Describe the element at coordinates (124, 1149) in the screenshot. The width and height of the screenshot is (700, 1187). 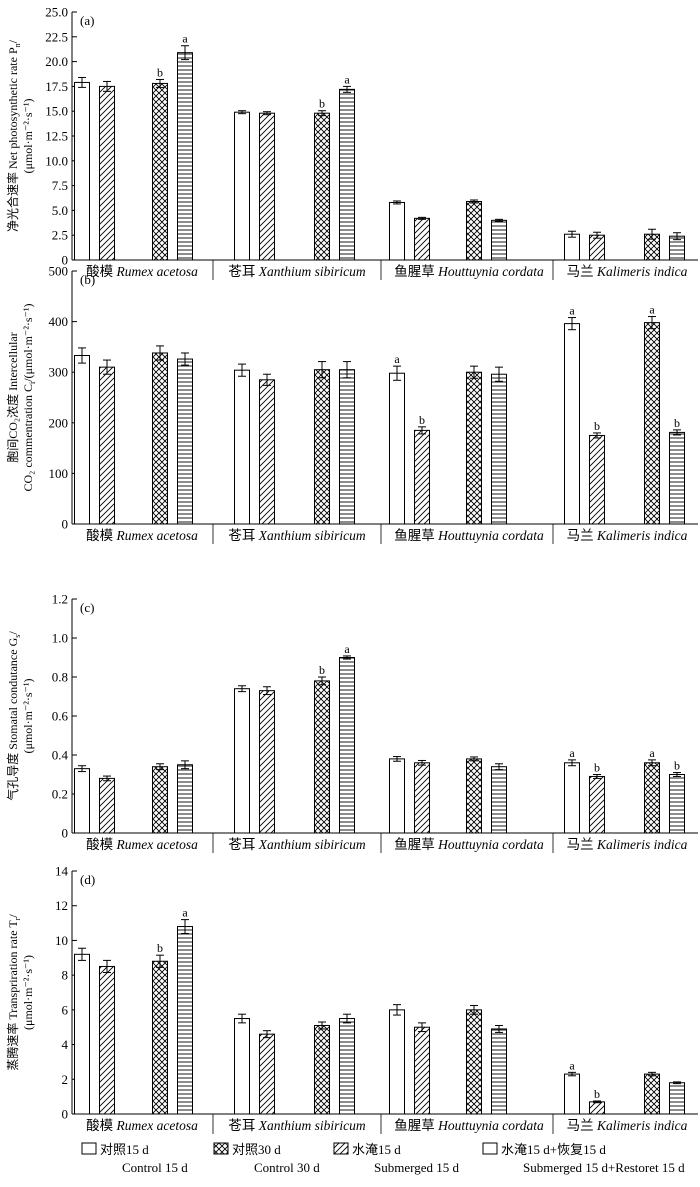
I see `legend-label-cn: 对照15 d` at that location.